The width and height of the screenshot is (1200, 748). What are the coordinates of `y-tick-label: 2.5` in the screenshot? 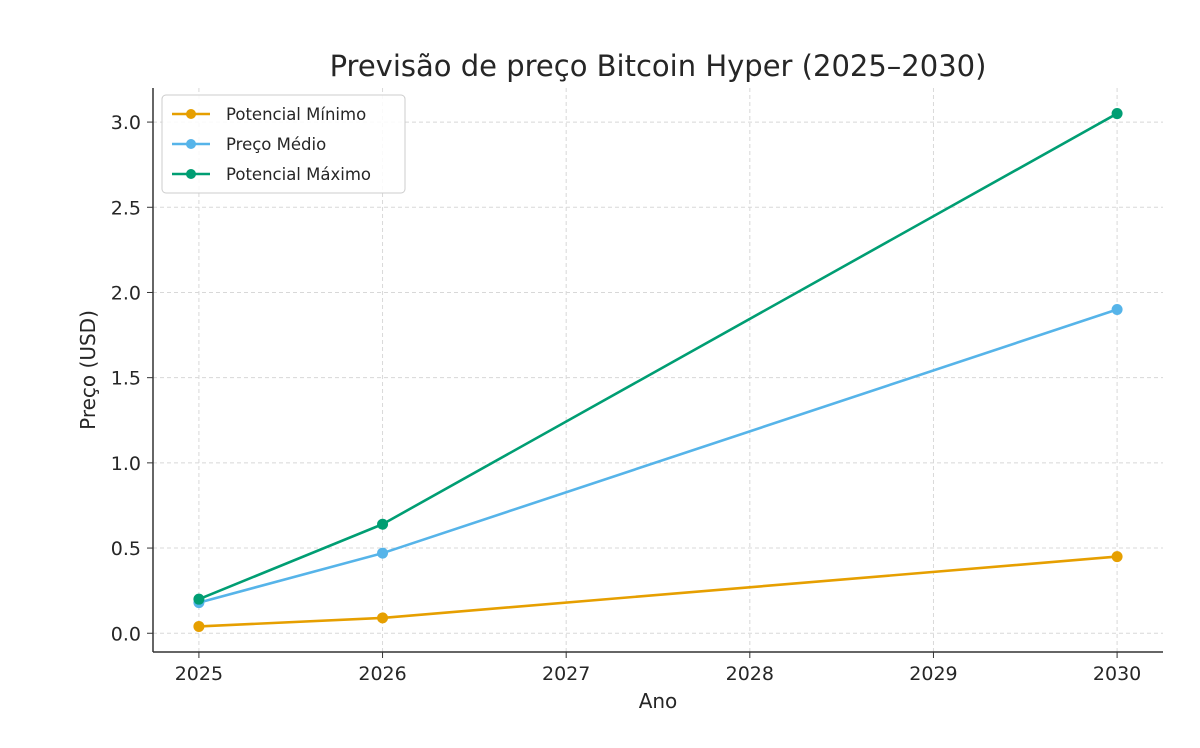 It's located at (126, 208).